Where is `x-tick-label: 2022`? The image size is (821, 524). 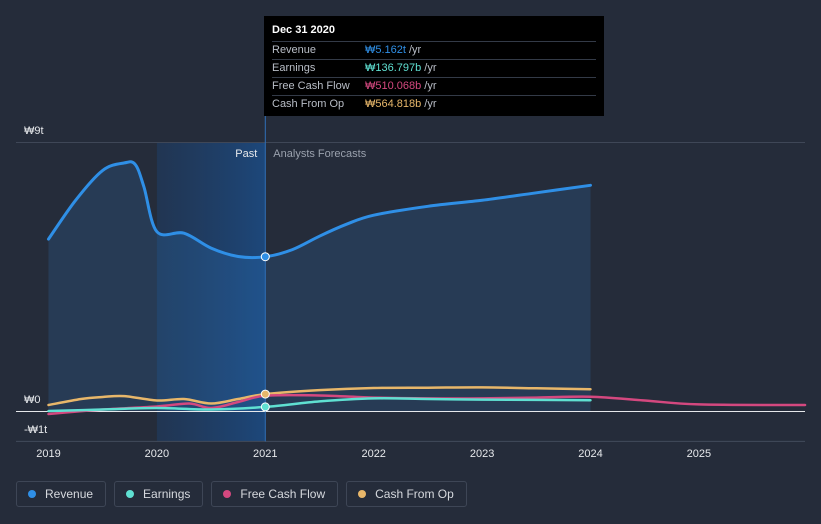
x-tick-label: 2022 is located at coordinates (373, 454).